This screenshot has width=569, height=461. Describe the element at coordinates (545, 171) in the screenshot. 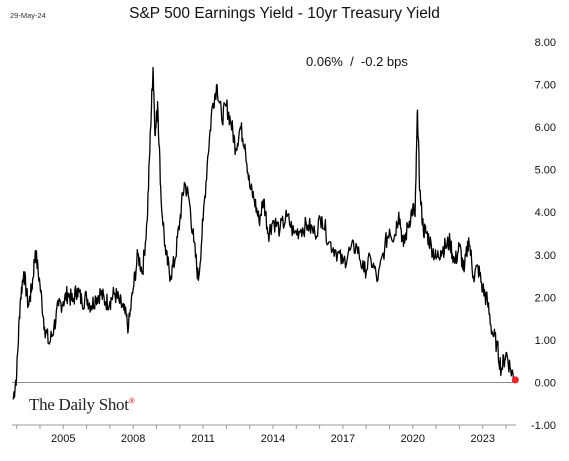

I see `y-tick-label: 5.00` at that location.